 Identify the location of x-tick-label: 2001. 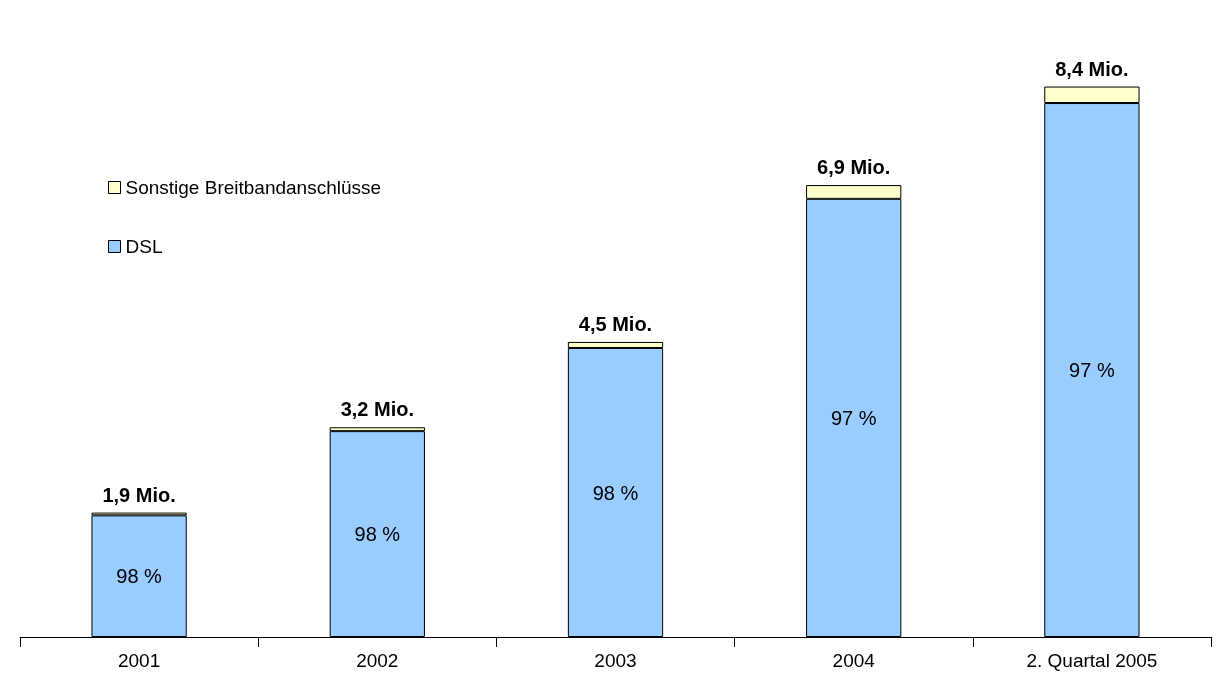
(139, 660).